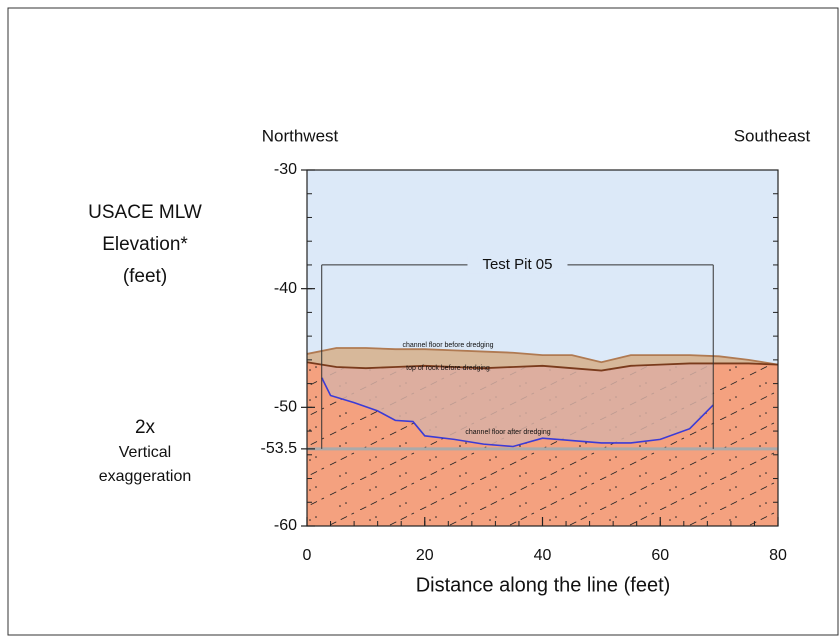 This screenshot has width=839, height=636. I want to click on note: Vertical, so click(145, 452).